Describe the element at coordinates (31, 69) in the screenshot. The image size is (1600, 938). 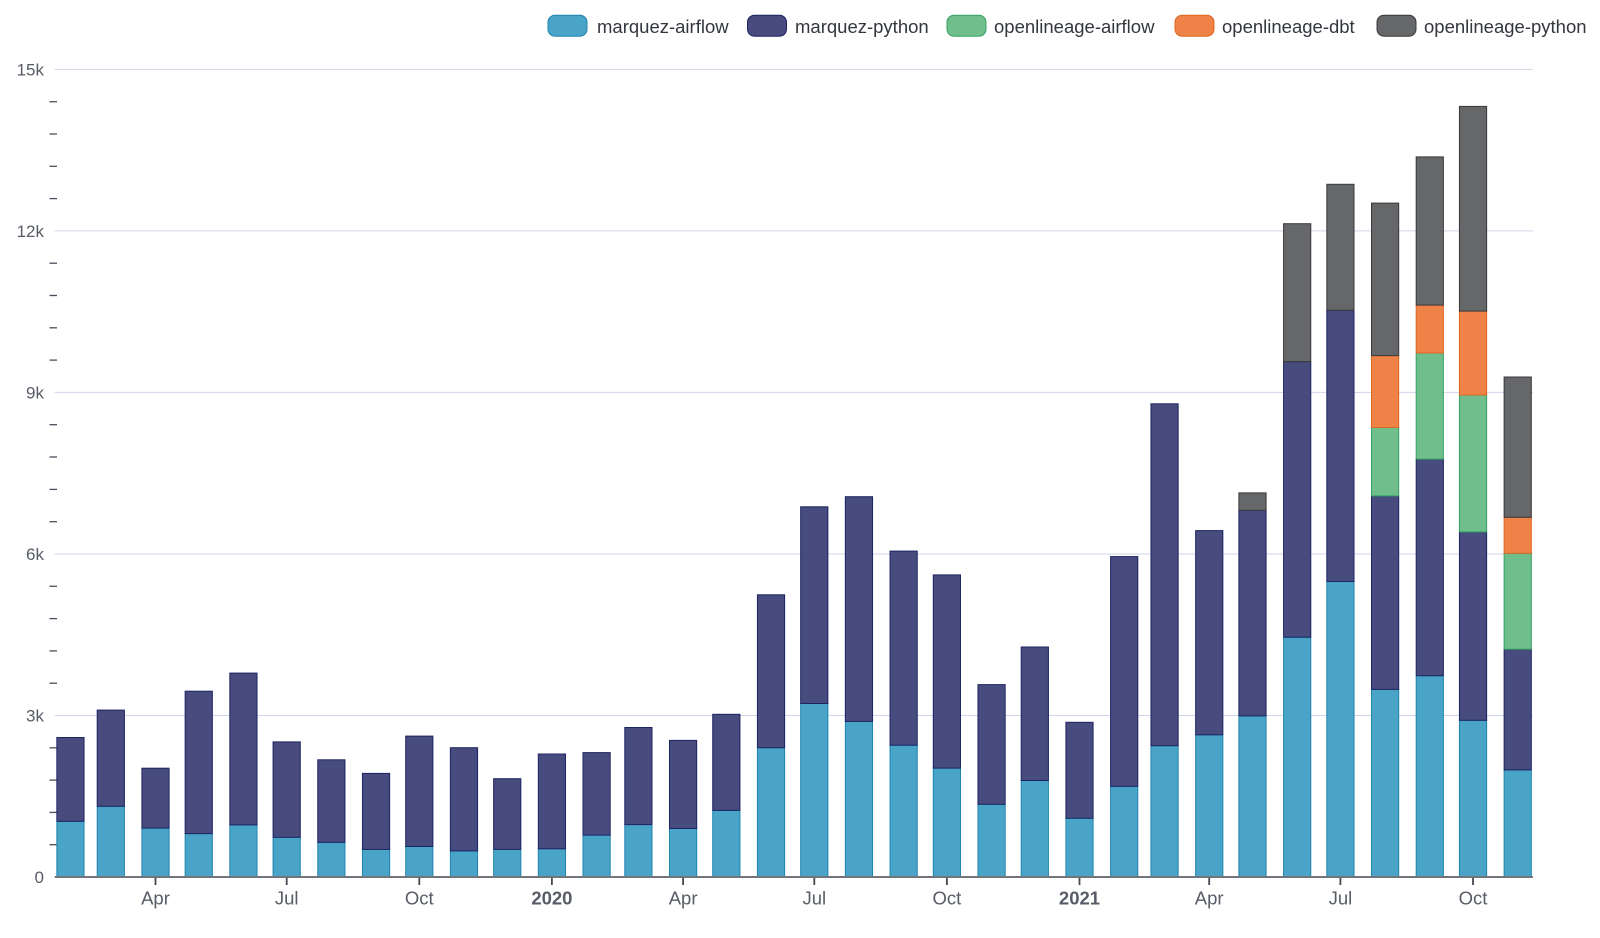
I see `svg-text: 15k` at that location.